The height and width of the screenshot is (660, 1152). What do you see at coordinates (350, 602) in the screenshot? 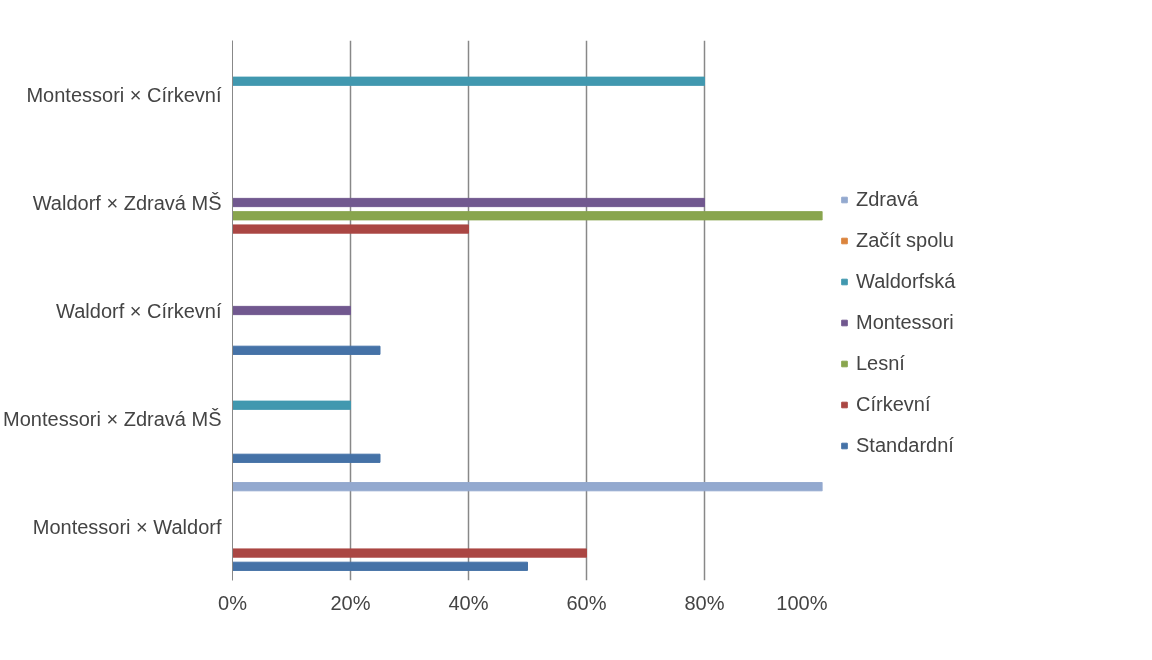
I see `x-tick-label: 20%` at bounding box center [350, 602].